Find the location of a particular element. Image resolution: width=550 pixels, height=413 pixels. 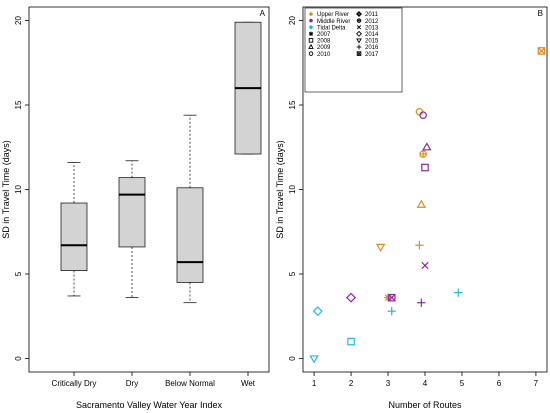

panel-b-label: B is located at coordinates (540, 13).